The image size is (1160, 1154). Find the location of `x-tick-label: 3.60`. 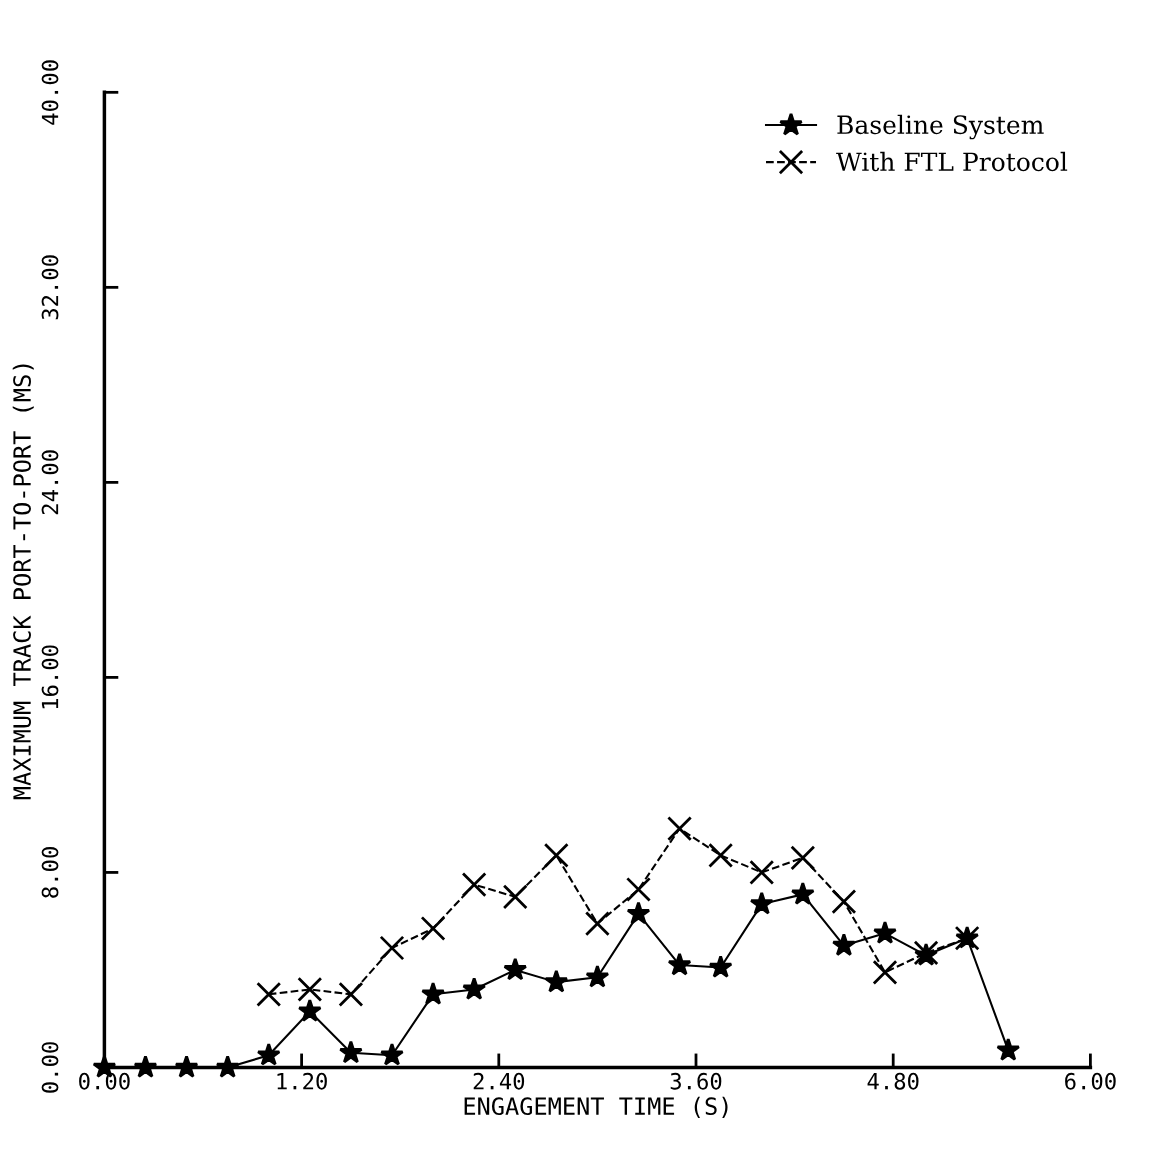

x-tick-label: 3.60 is located at coordinates (696, 1081).